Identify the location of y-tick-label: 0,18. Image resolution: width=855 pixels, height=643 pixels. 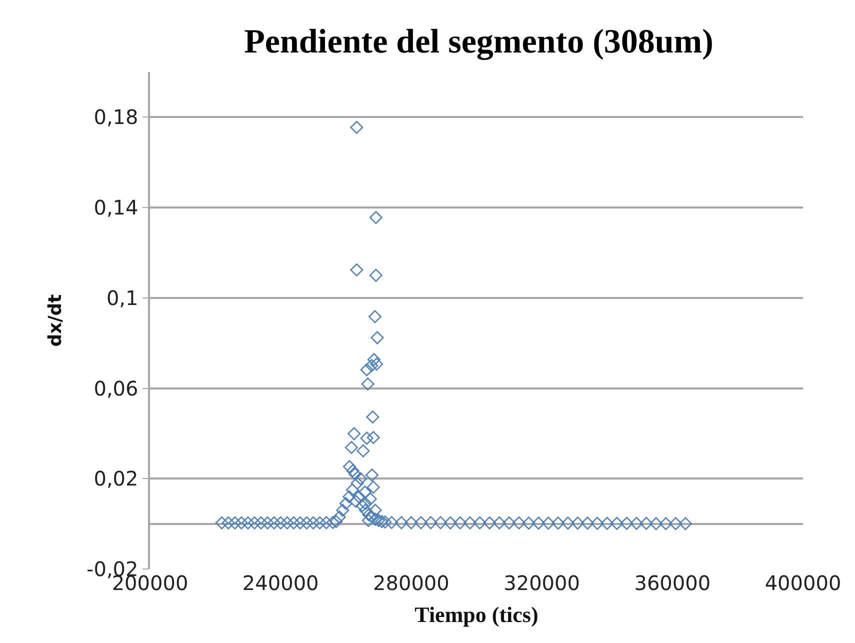
(116, 117).